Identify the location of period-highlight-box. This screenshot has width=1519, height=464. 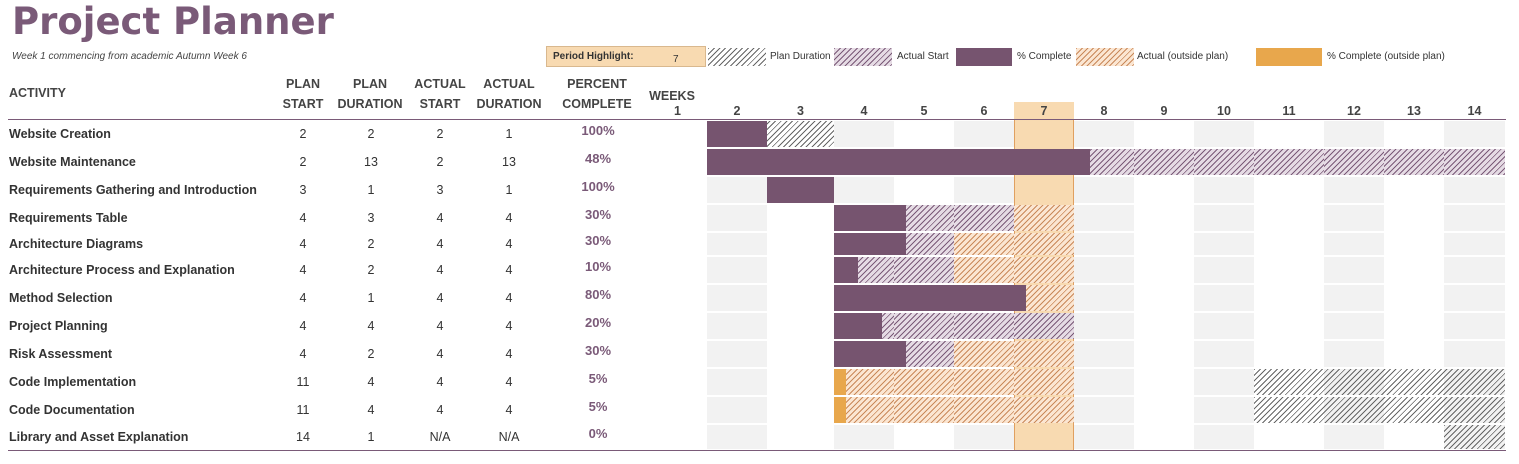
(626, 56).